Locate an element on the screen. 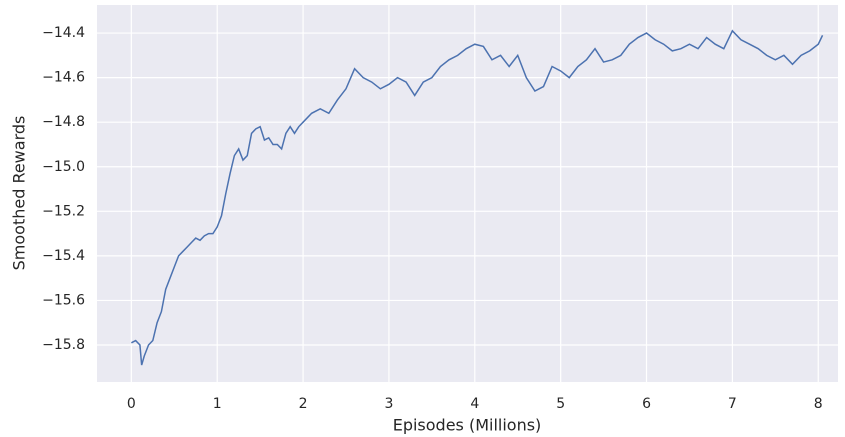 The width and height of the screenshot is (845, 437). x-tick-label: 6 is located at coordinates (646, 404).